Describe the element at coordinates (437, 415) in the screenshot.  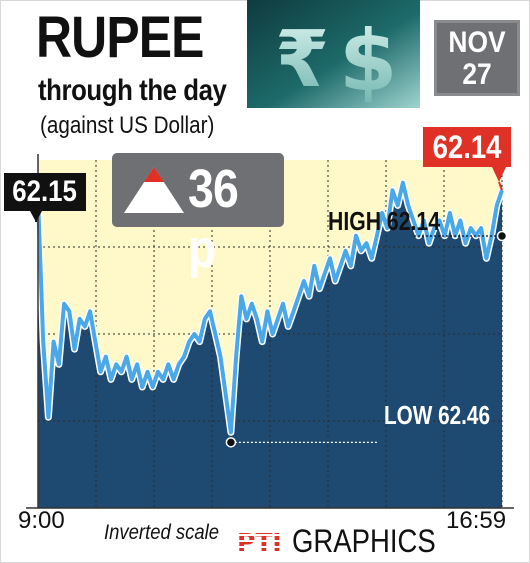
I see `low-label: LOW 62.46` at that location.